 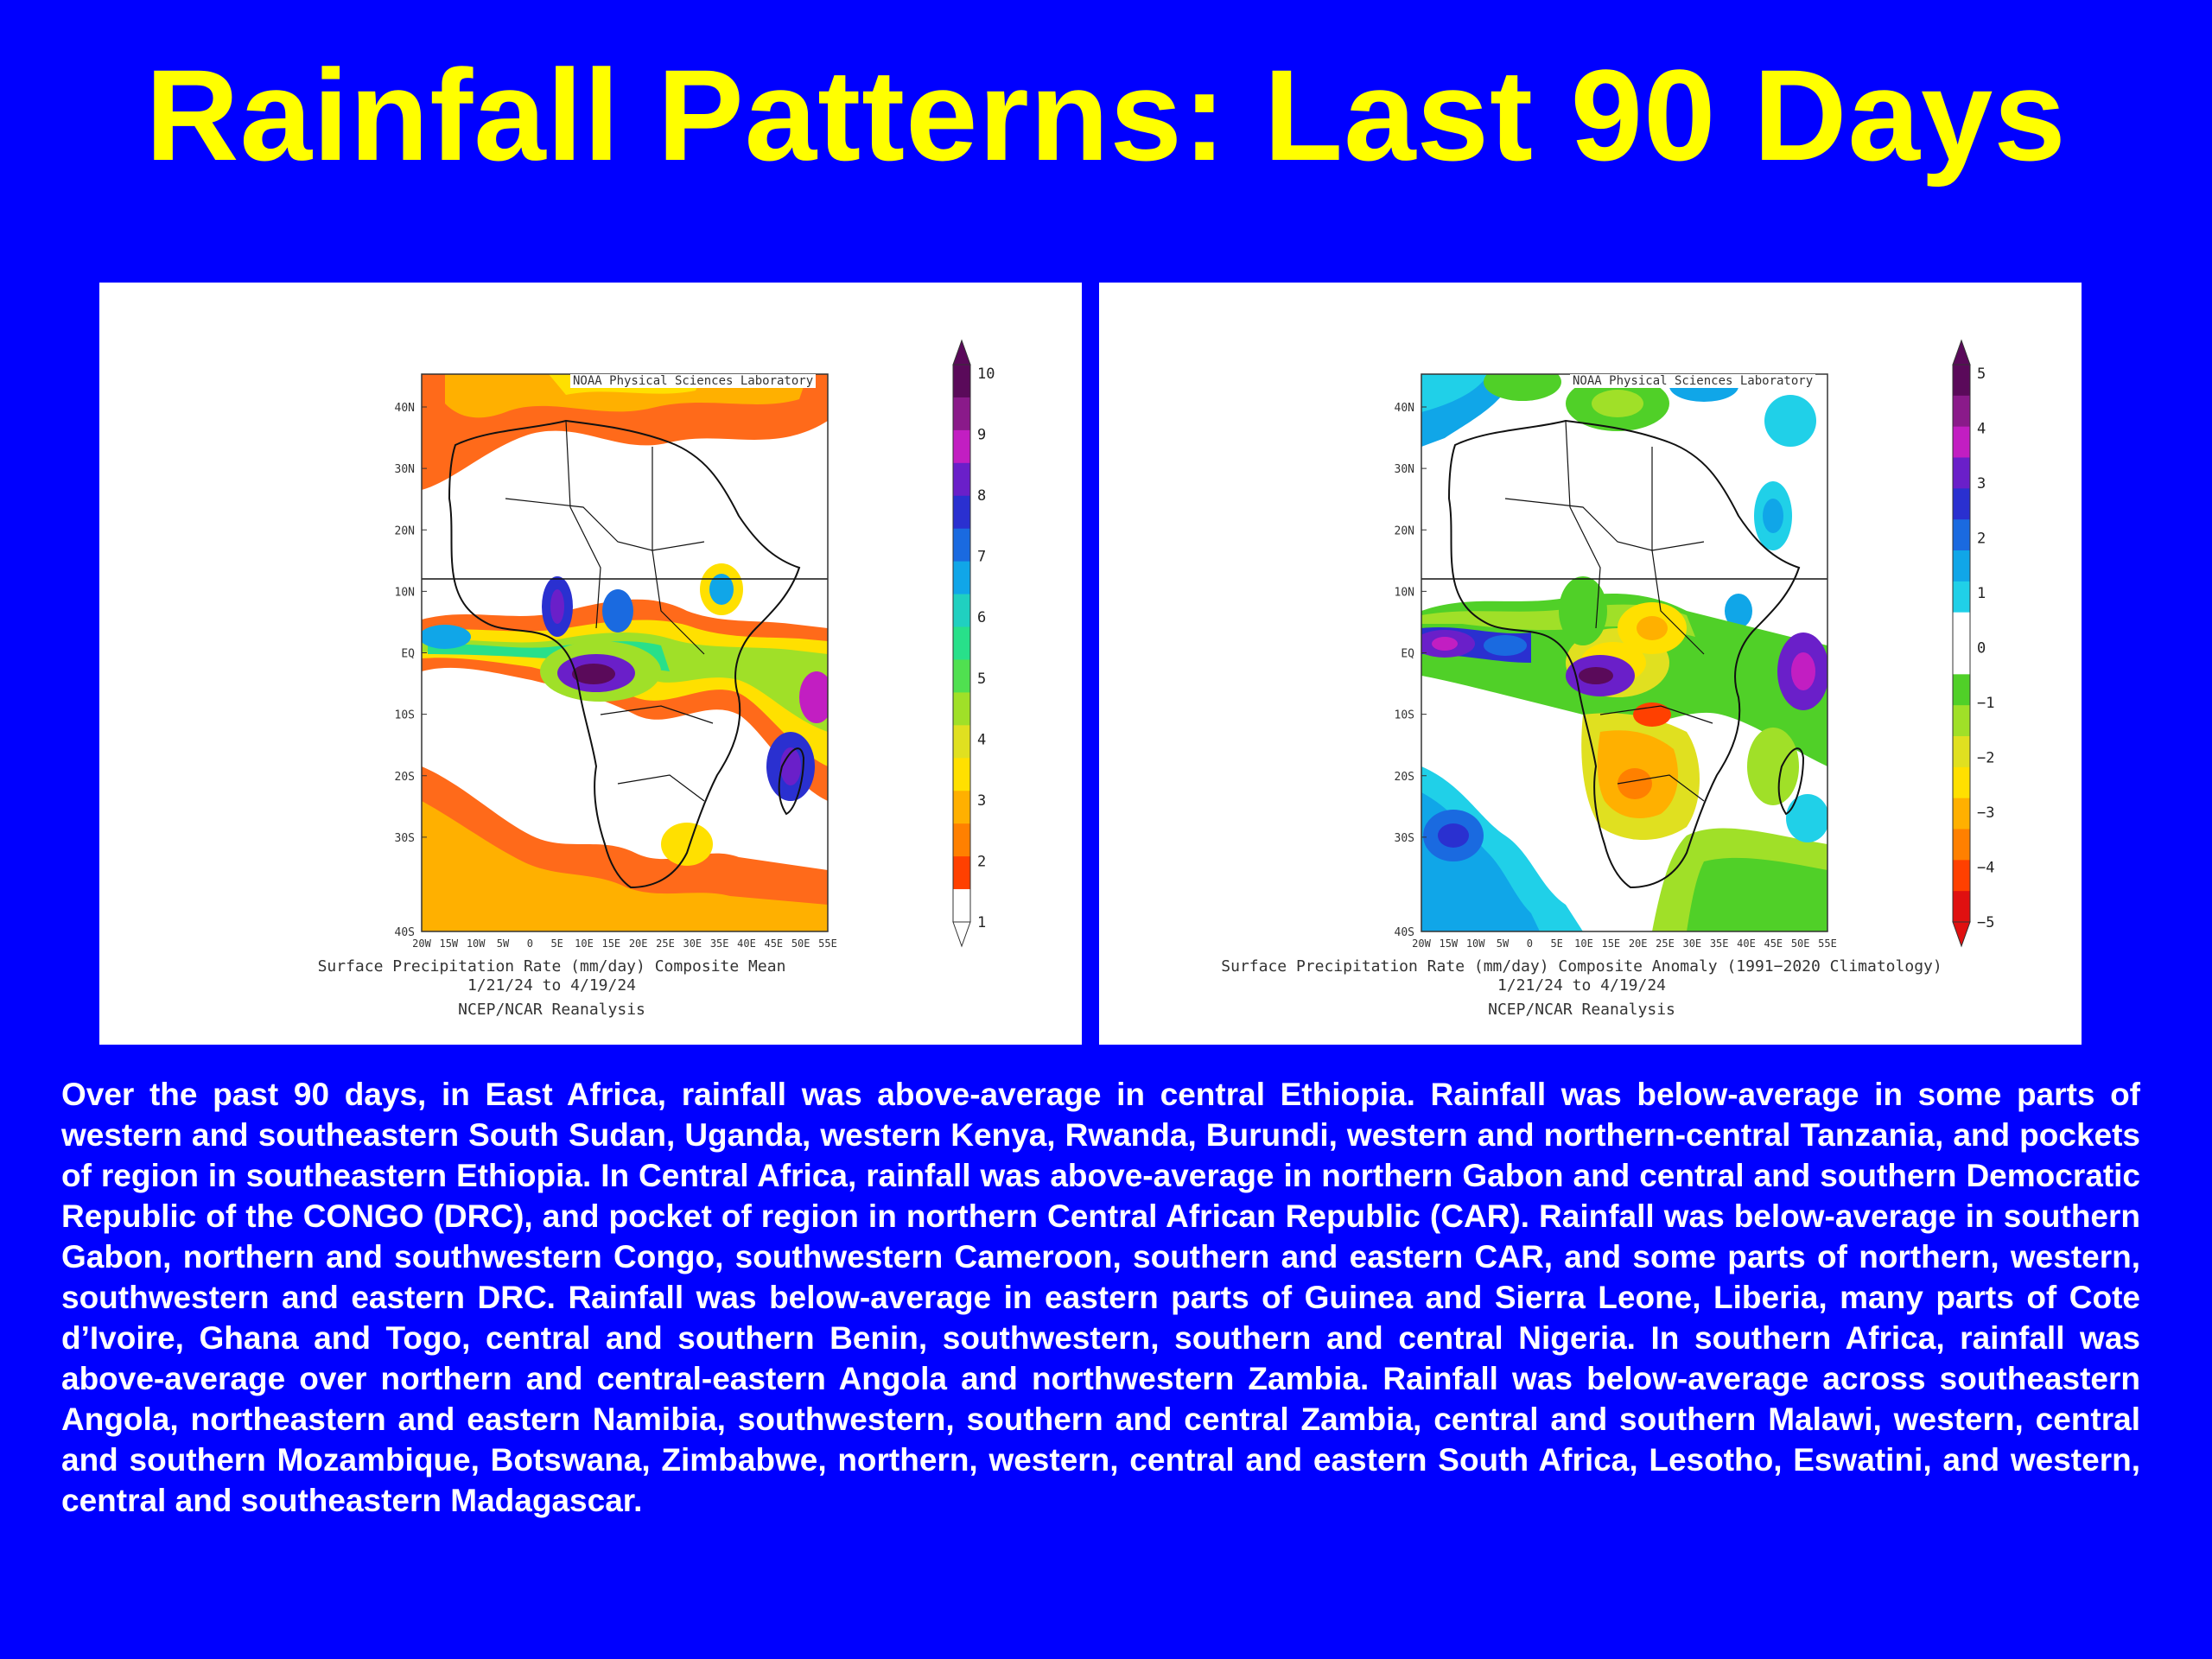 What do you see at coordinates (665, 944) in the screenshot?
I see `lon-tick-label: 25E` at bounding box center [665, 944].